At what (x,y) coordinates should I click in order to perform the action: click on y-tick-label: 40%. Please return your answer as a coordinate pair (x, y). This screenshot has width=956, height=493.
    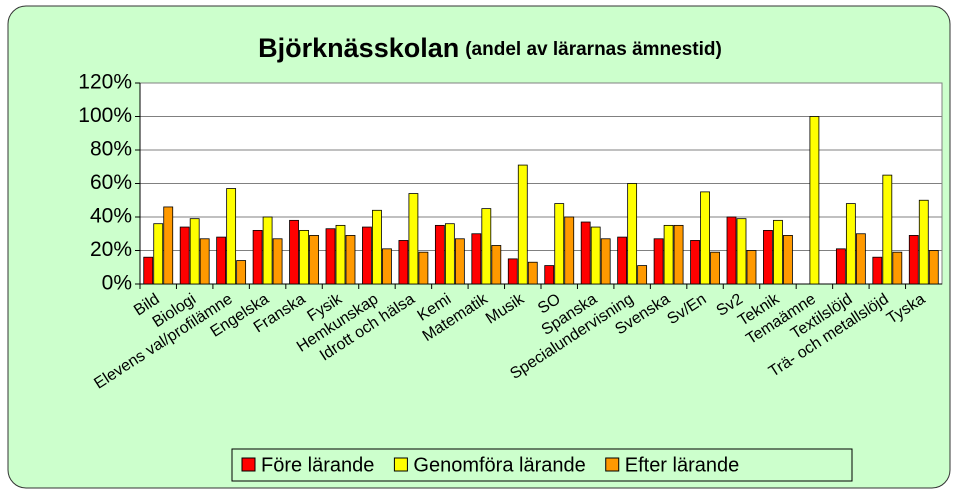
    Looking at the image, I should click on (111, 216).